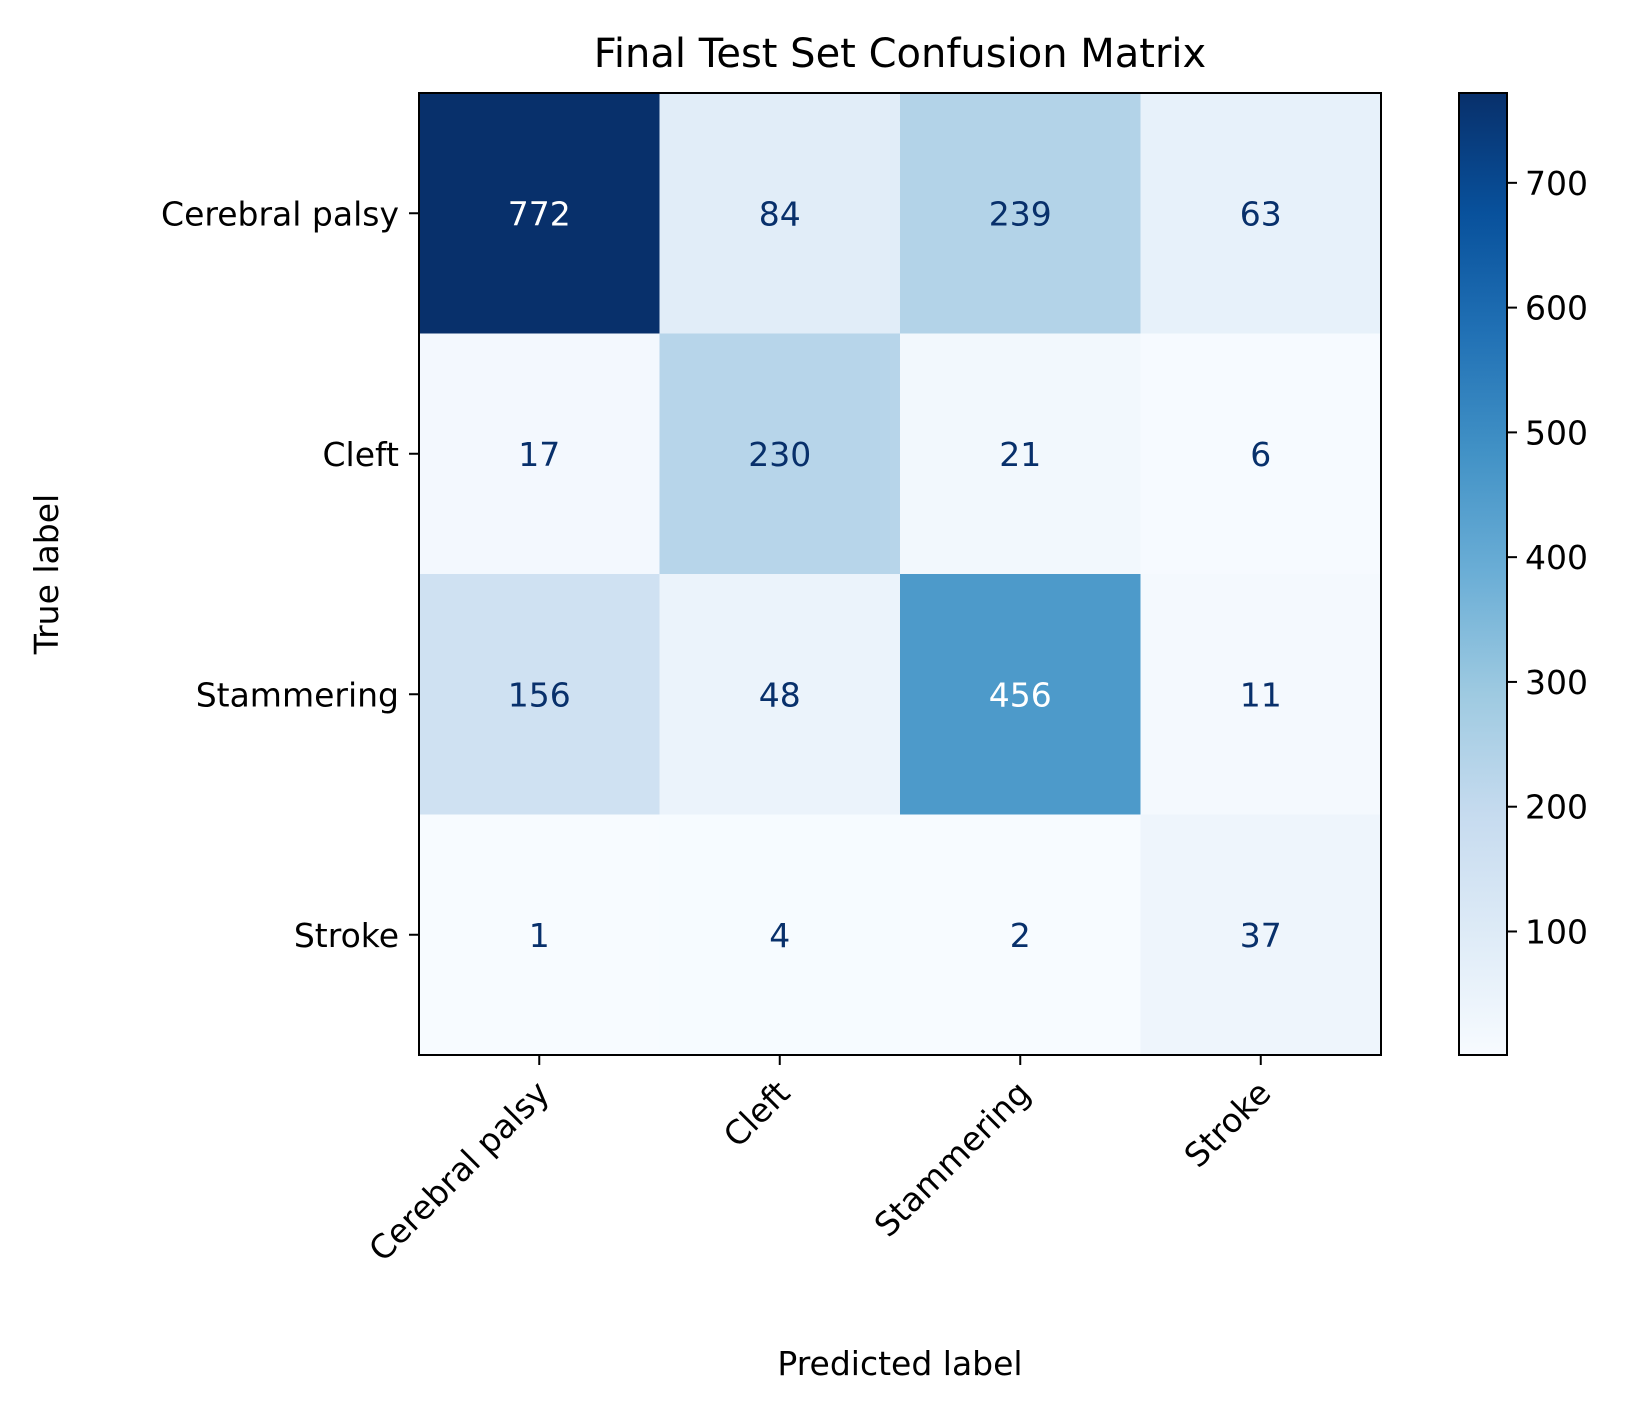 Image resolution: width=1637 pixels, height=1407 pixels. Describe the element at coordinates (757, 1114) in the screenshot. I see `x-tick-label: Cleft` at that location.